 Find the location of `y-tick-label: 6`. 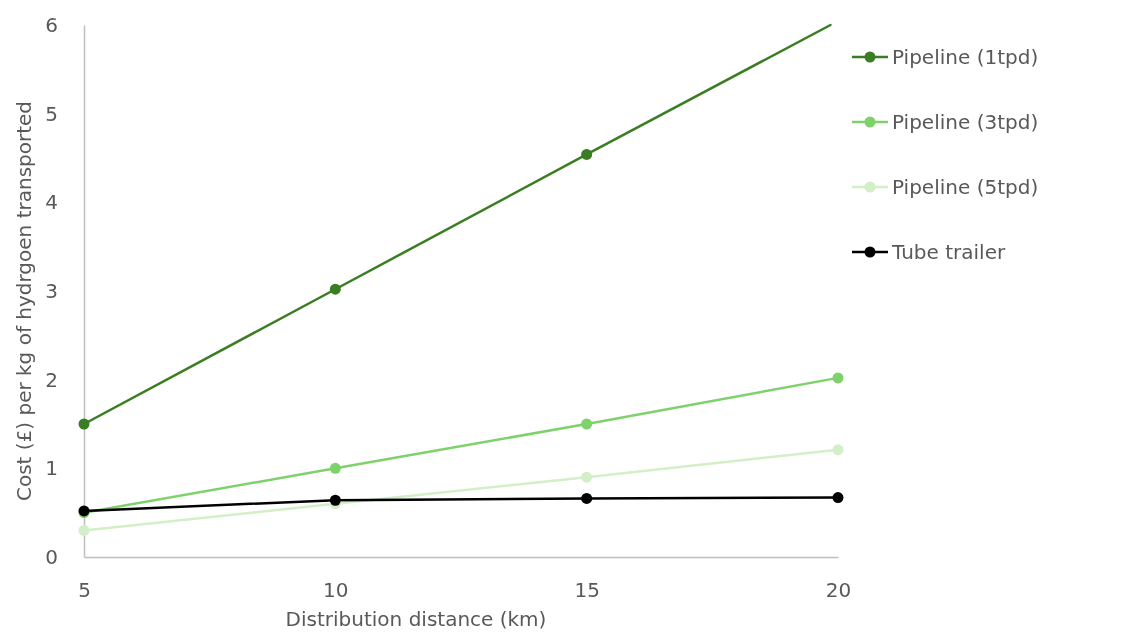

y-tick-label: 6 is located at coordinates (51, 24).